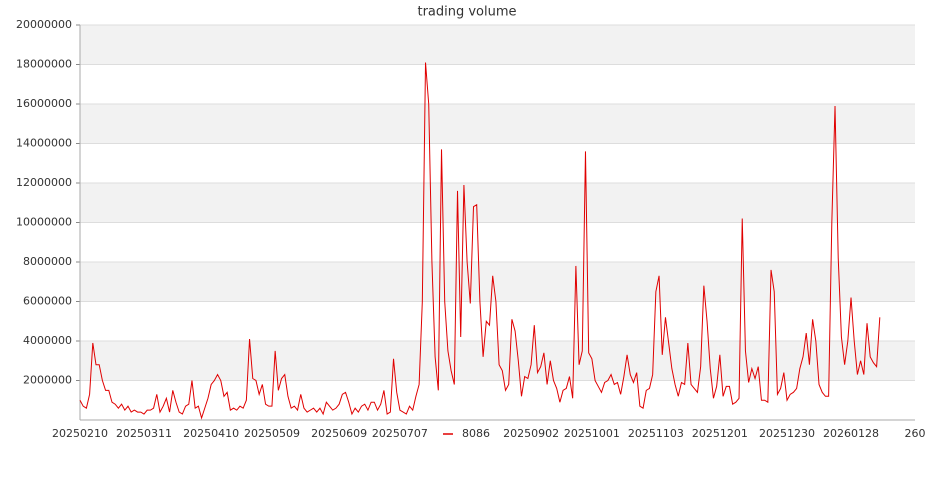  What do you see at coordinates (476, 433) in the screenshot?
I see `legend-label: 8086` at bounding box center [476, 433].